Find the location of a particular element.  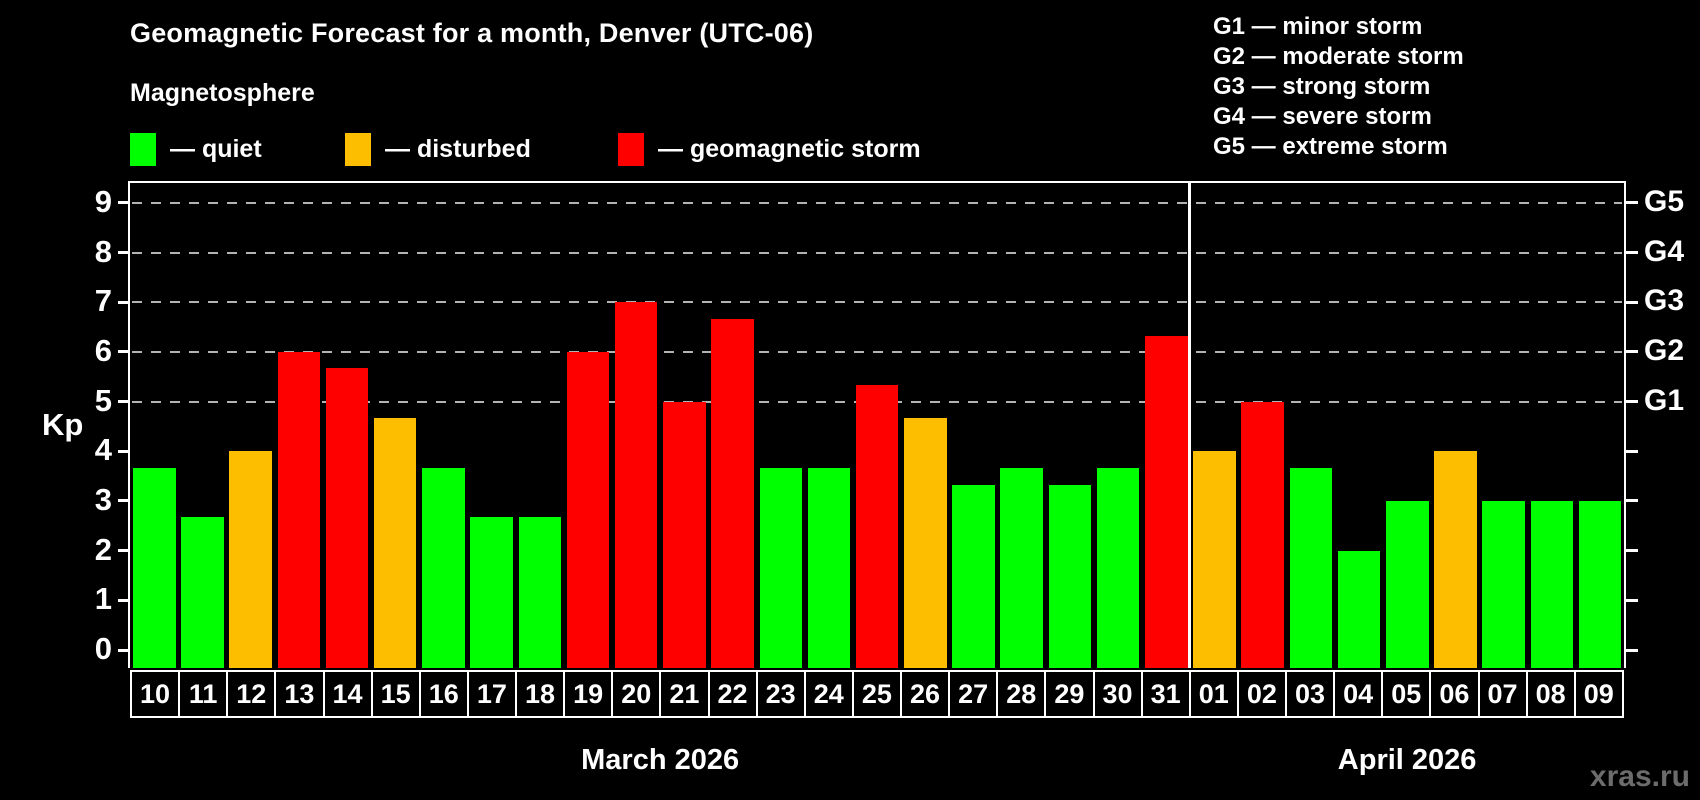

date-cell-mar-25: 25 is located at coordinates (876, 694).